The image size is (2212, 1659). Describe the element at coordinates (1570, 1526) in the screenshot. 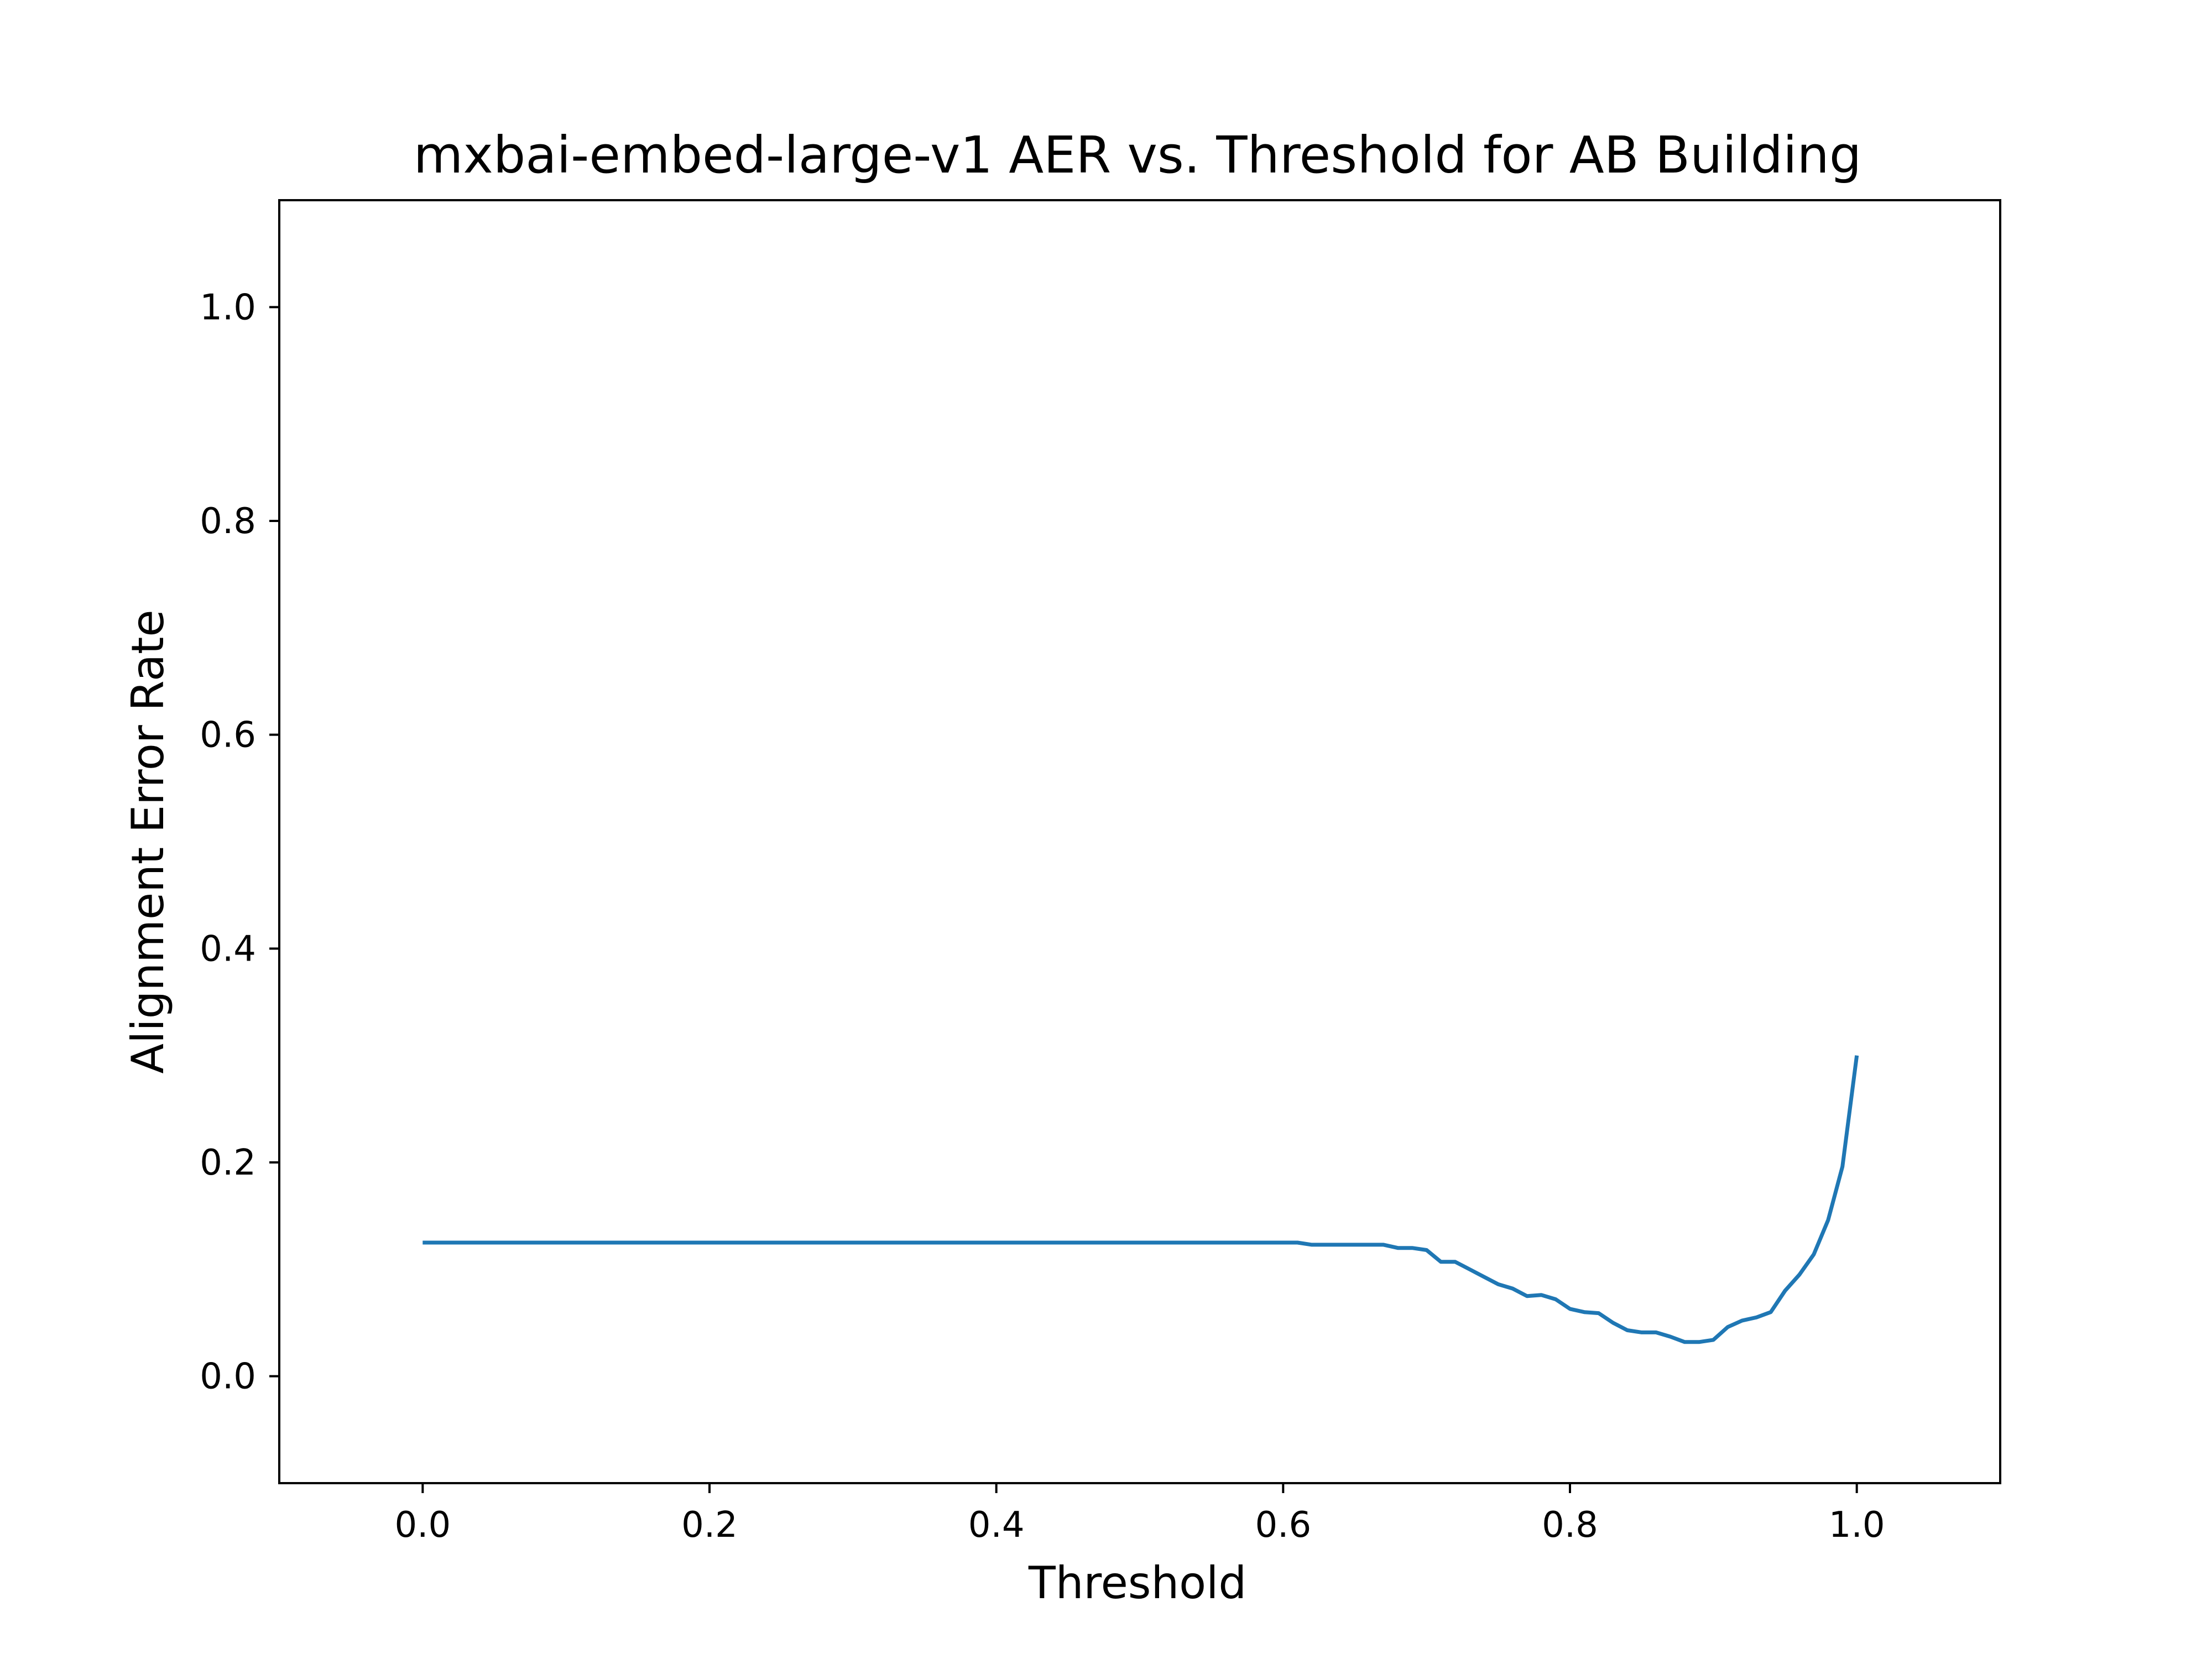

I see `x-tick-label: 0.8` at that location.